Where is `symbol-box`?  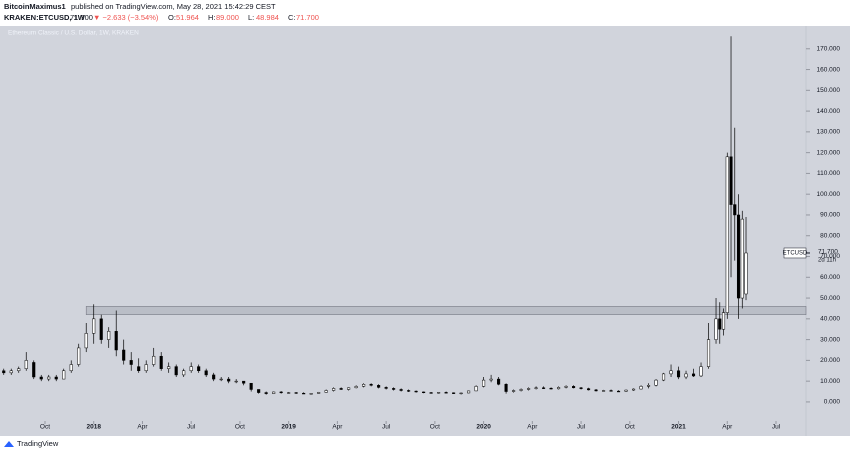
symbol-box is located at coordinates (795, 253).